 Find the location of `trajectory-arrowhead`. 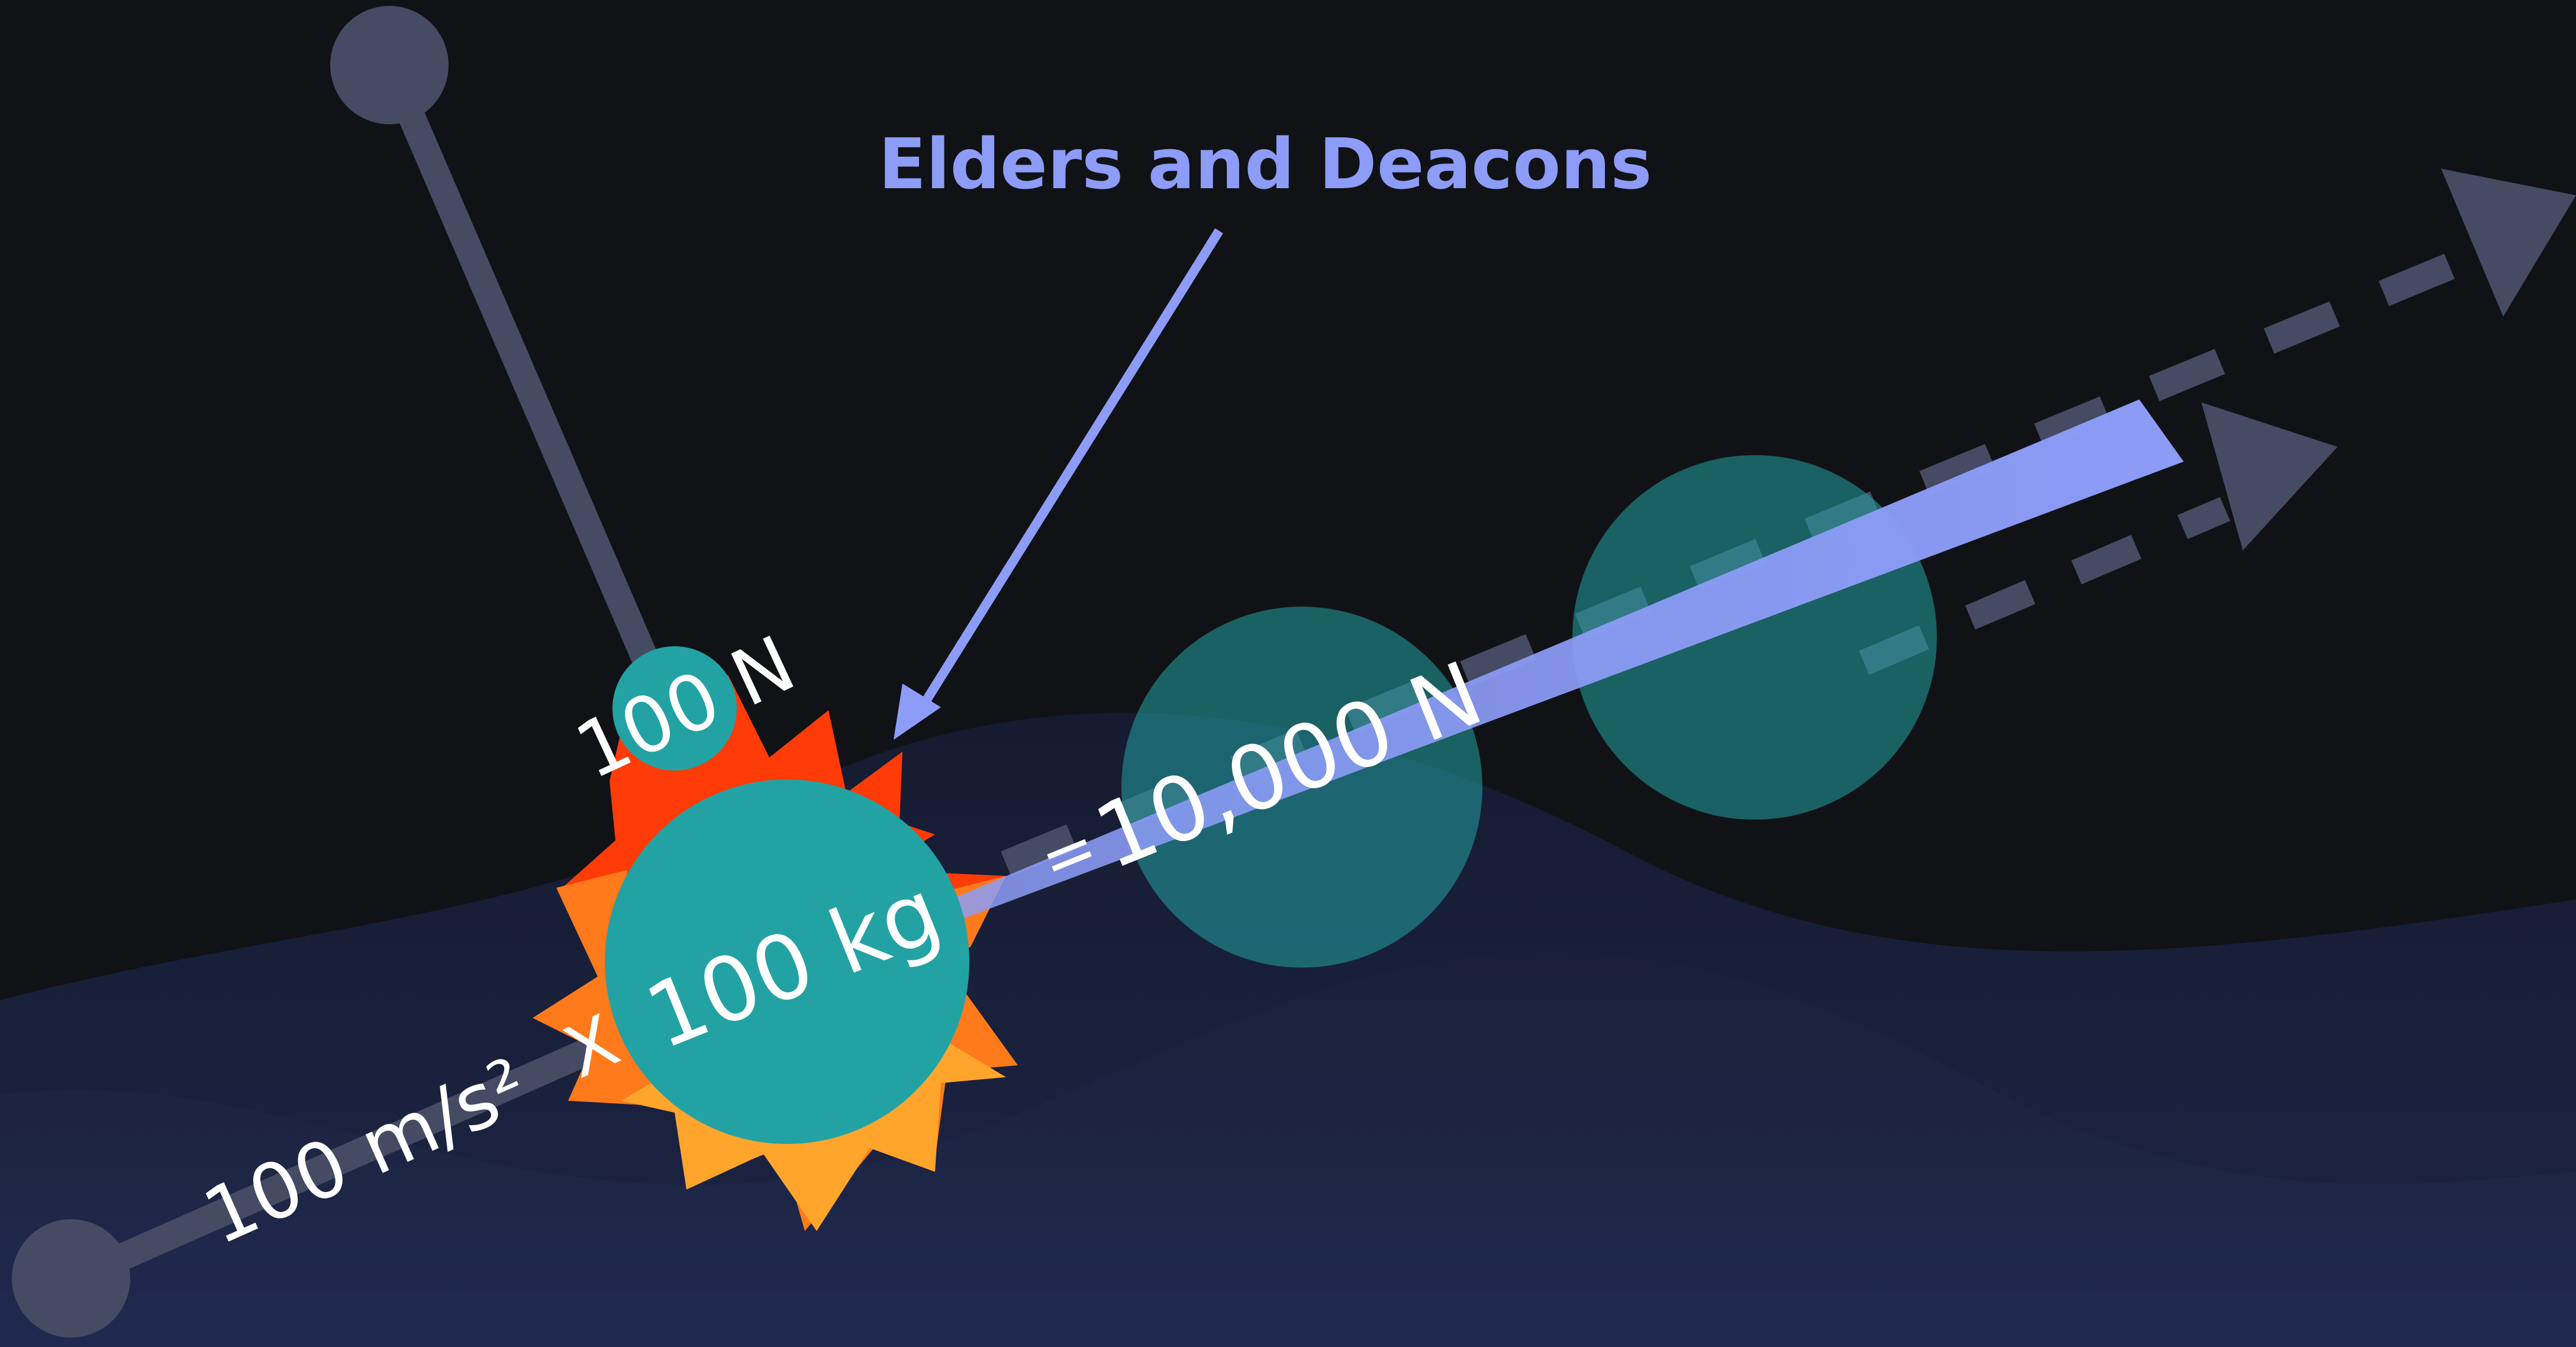

trajectory-arrowhead is located at coordinates (2508, 243).